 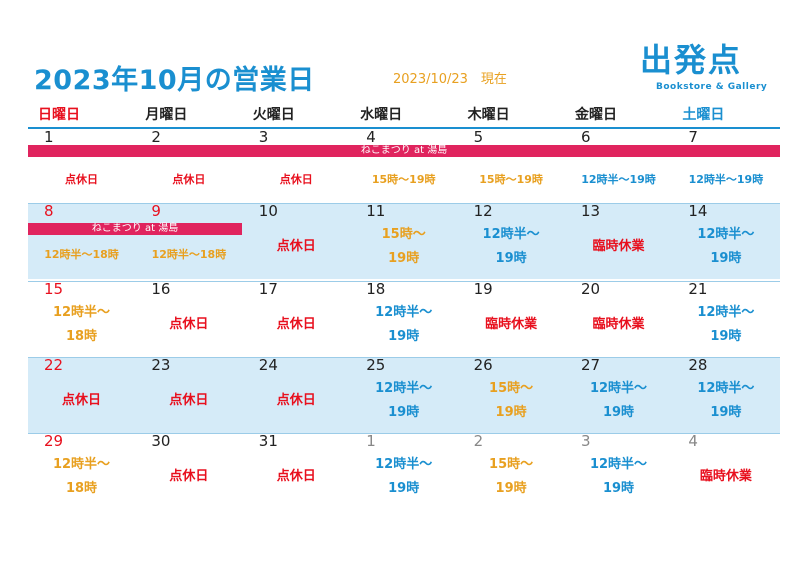 What do you see at coordinates (591, 211) in the screenshot?
I see `day-number: 13` at bounding box center [591, 211].